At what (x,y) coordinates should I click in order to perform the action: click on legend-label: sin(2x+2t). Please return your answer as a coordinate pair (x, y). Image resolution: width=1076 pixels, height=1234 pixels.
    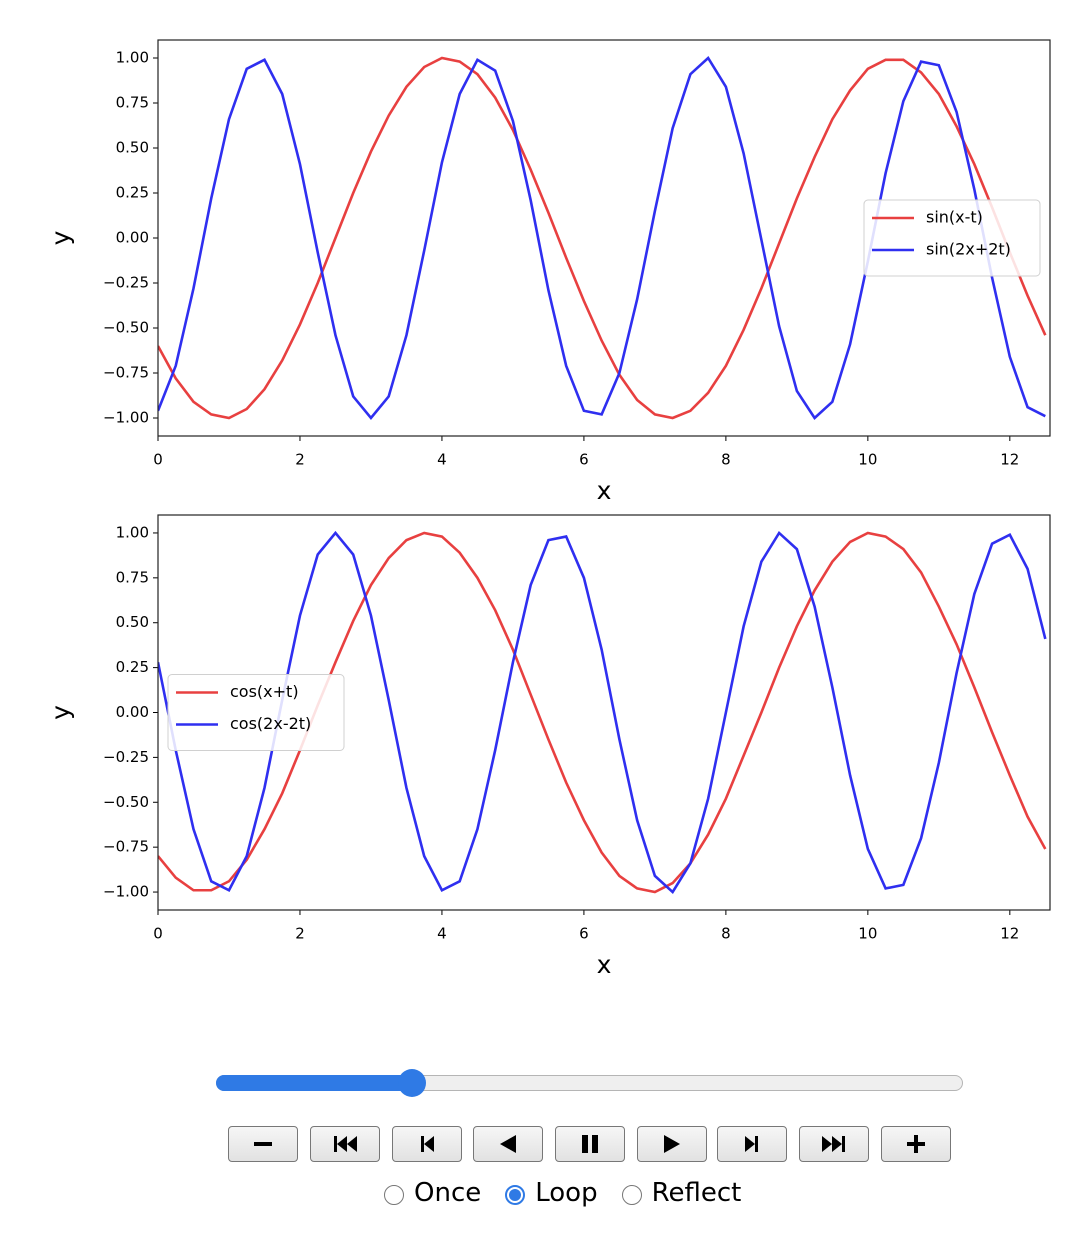
    Looking at the image, I should click on (968, 249).